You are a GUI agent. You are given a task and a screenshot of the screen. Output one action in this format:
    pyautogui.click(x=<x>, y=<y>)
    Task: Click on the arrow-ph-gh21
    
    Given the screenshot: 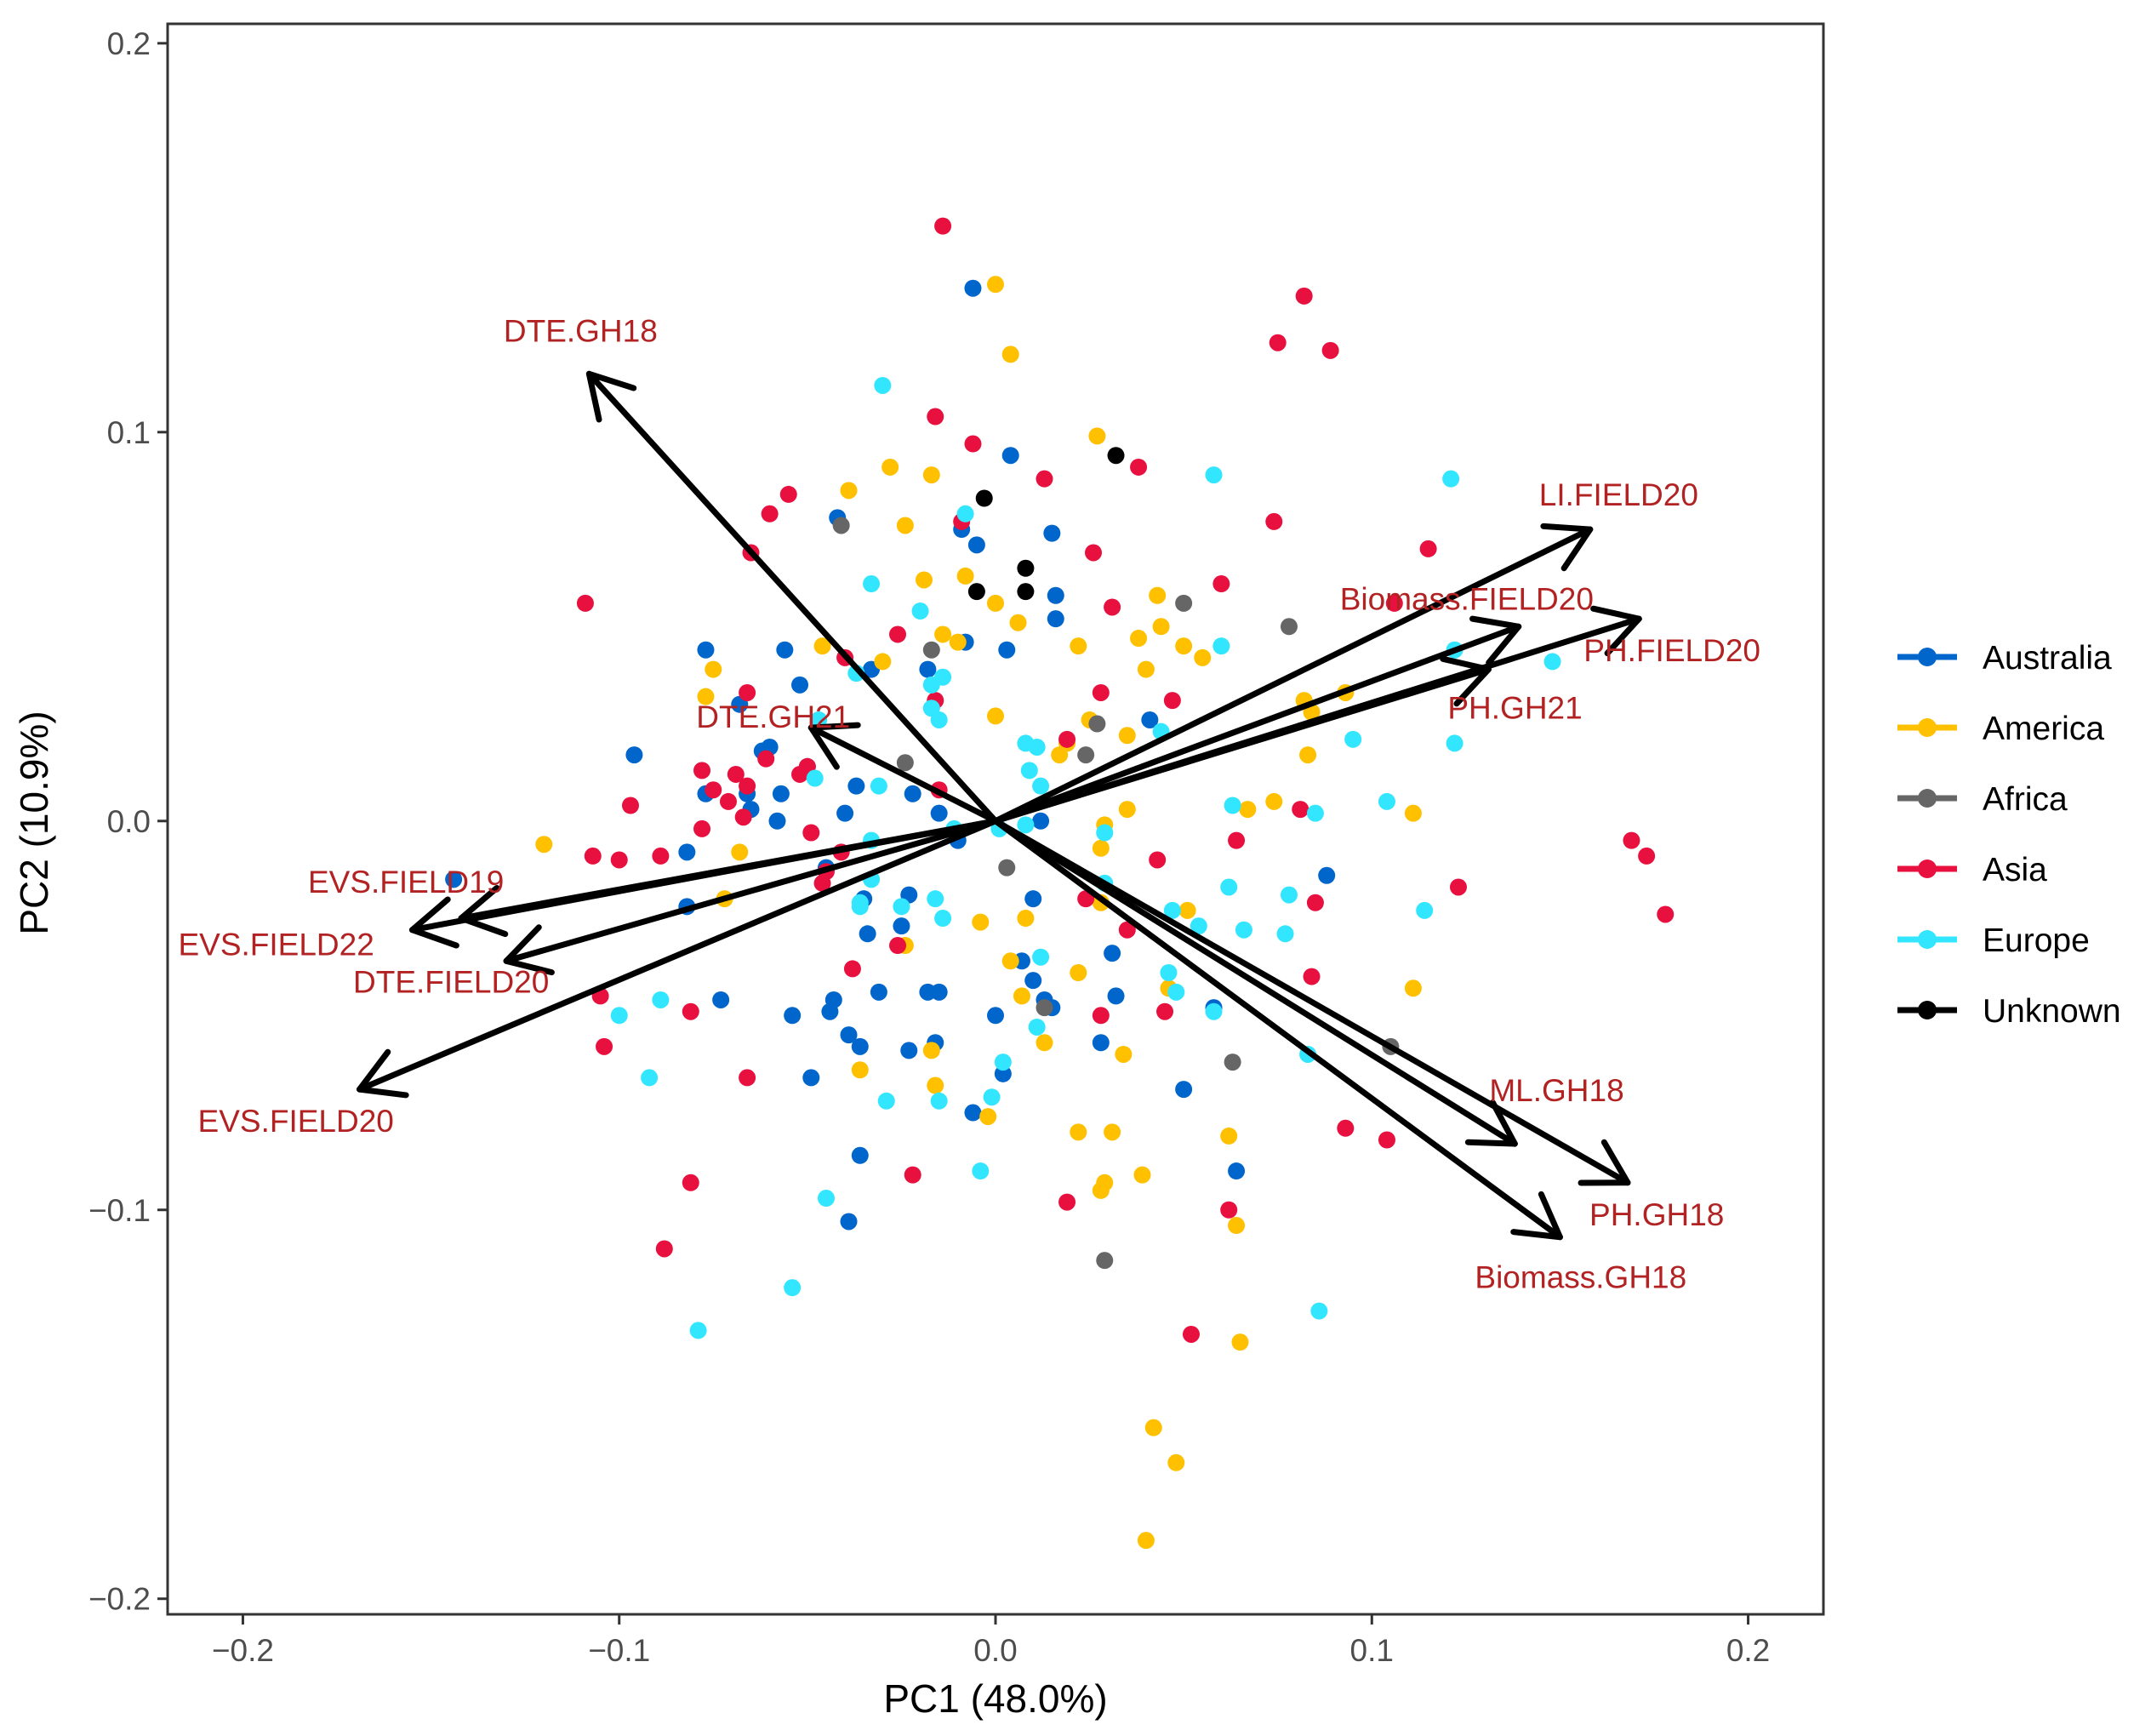 What is the action you would take?
    pyautogui.click(x=1242, y=745)
    